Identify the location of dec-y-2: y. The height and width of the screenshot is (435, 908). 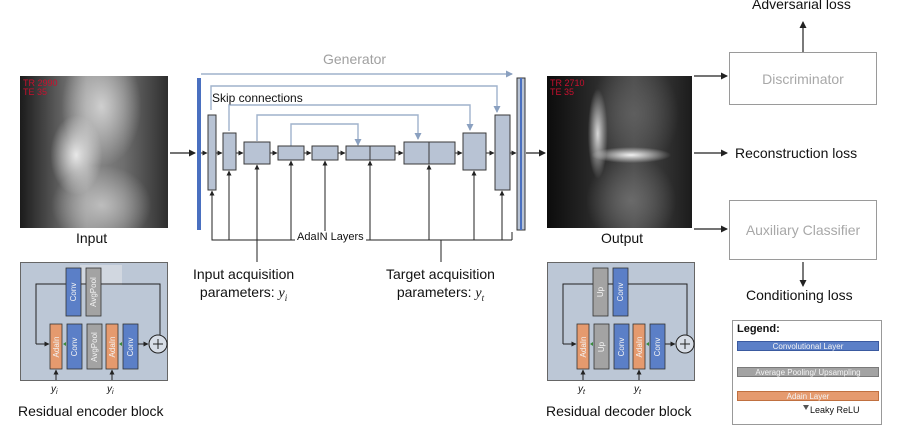
(636, 389).